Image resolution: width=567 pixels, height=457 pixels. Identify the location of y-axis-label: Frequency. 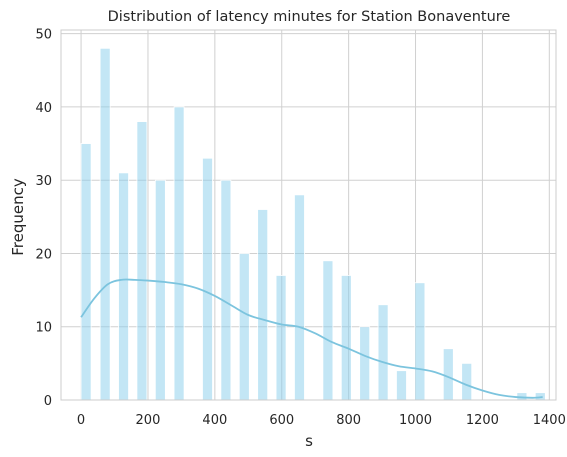
(18, 217).